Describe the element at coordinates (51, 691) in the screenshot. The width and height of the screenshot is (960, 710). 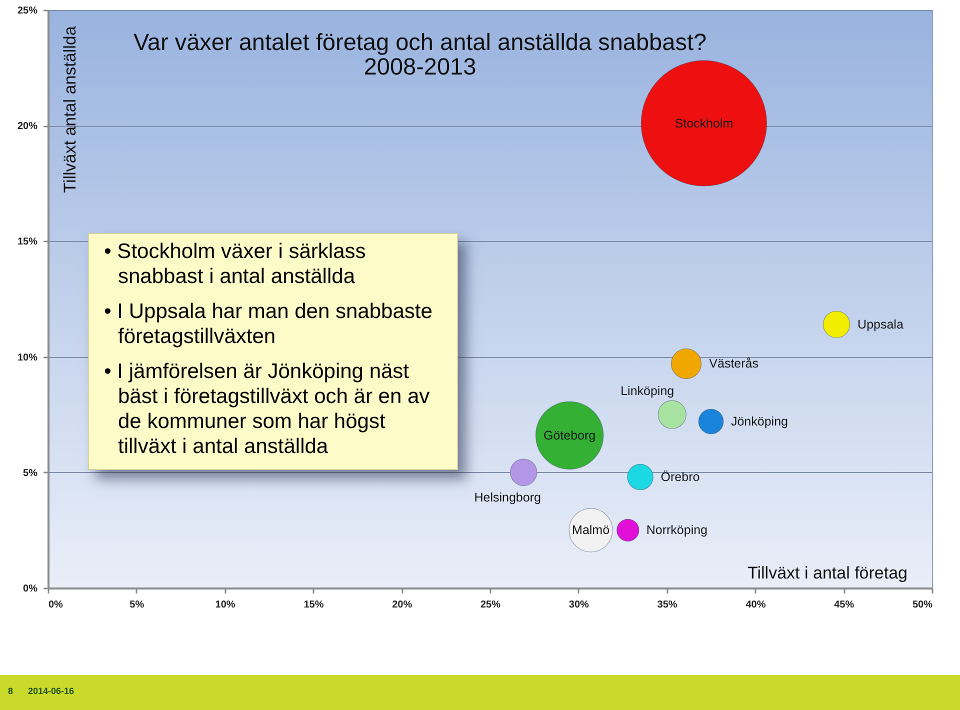
I see `text: 2014-06-16` at that location.